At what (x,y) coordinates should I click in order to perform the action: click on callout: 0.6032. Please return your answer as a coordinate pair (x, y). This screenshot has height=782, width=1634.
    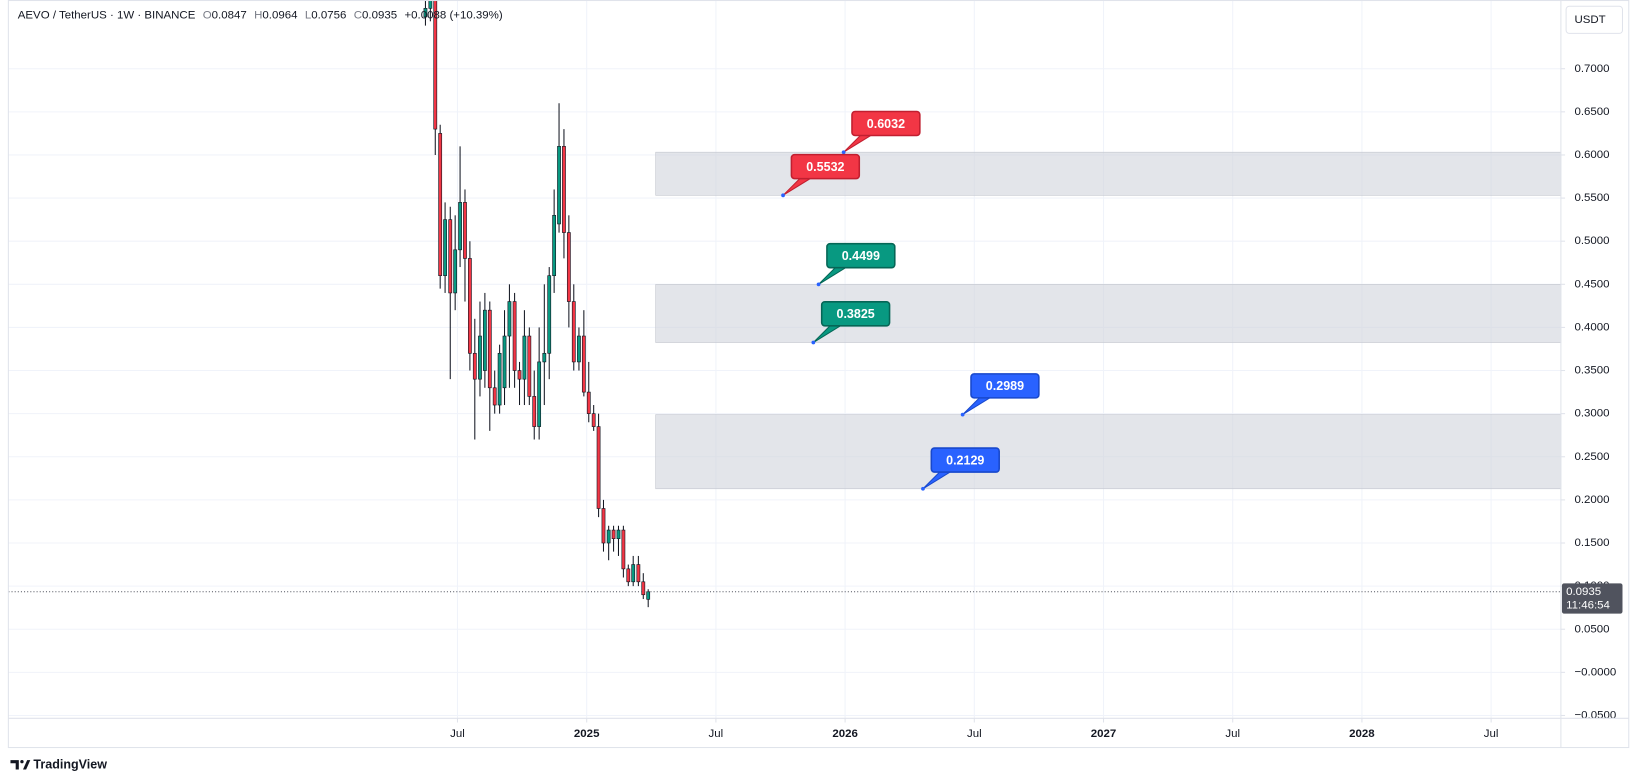
    Looking at the image, I should click on (881, 132).